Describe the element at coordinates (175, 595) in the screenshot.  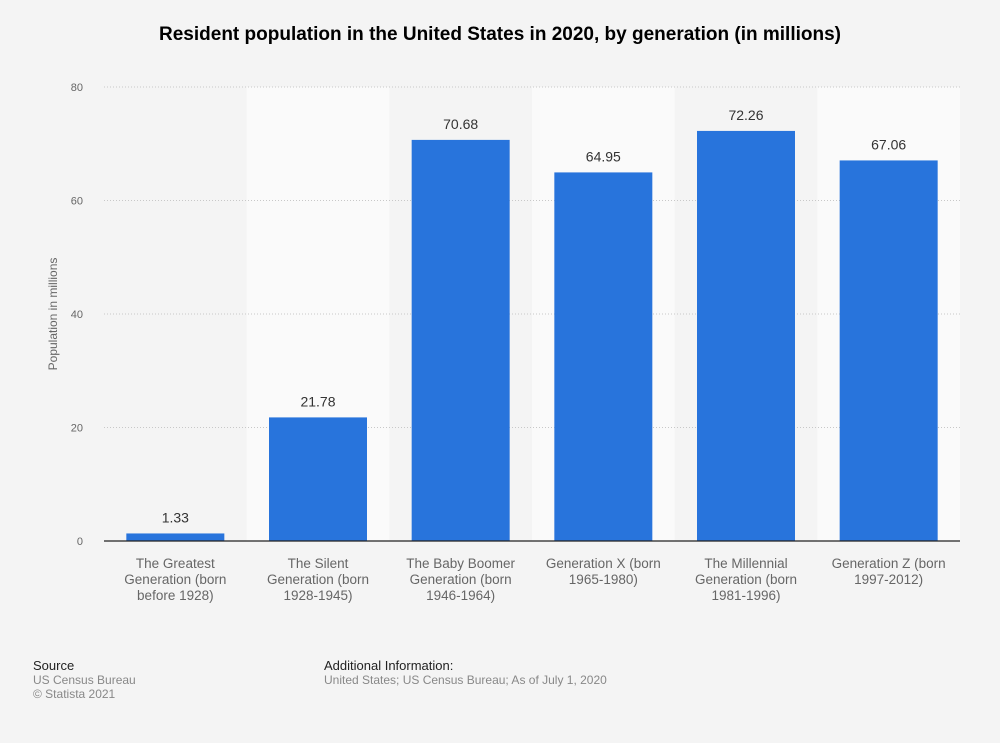
I see `x-tick-label: before 1928)` at that location.